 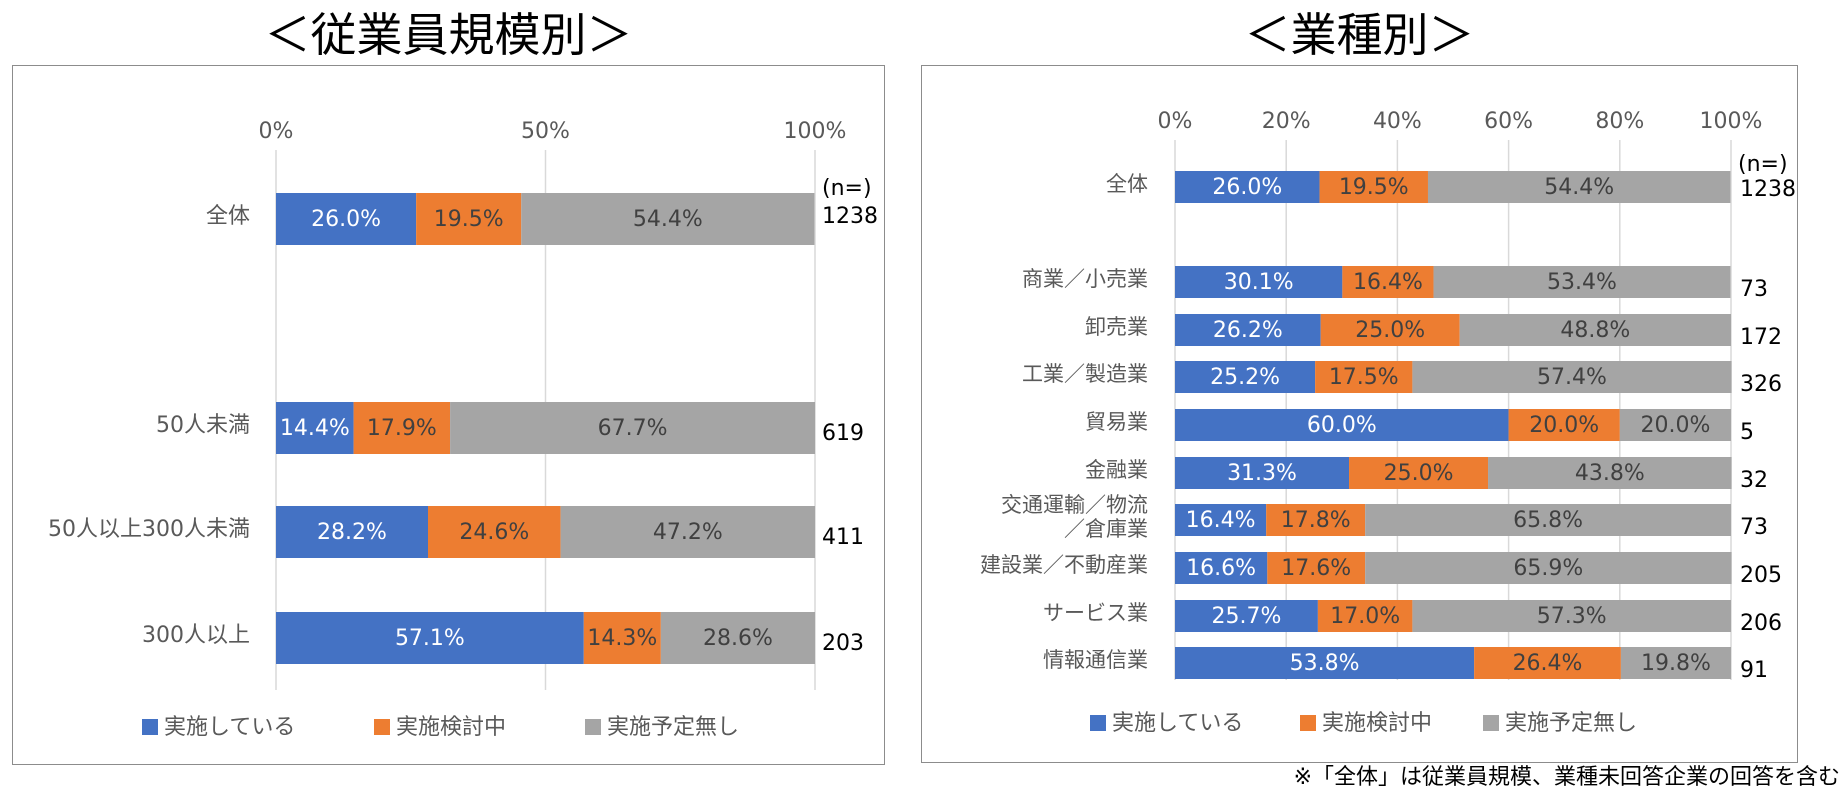 What do you see at coordinates (1377, 723) in the screenshot?
I see `ind-legend-label: 実施検討中` at bounding box center [1377, 723].